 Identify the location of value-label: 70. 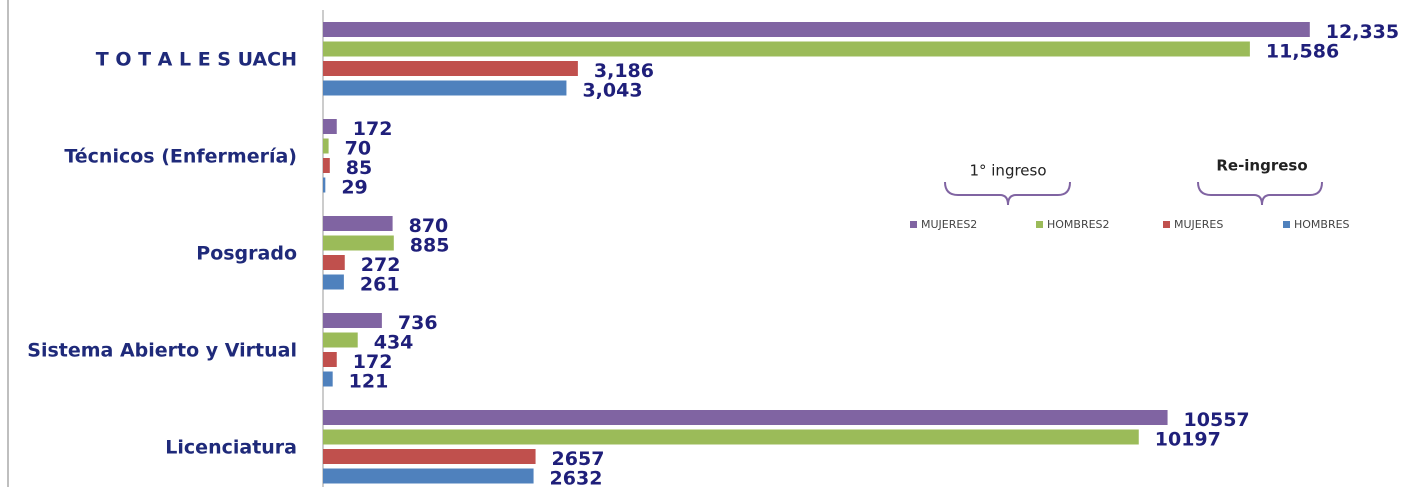
(358, 149).